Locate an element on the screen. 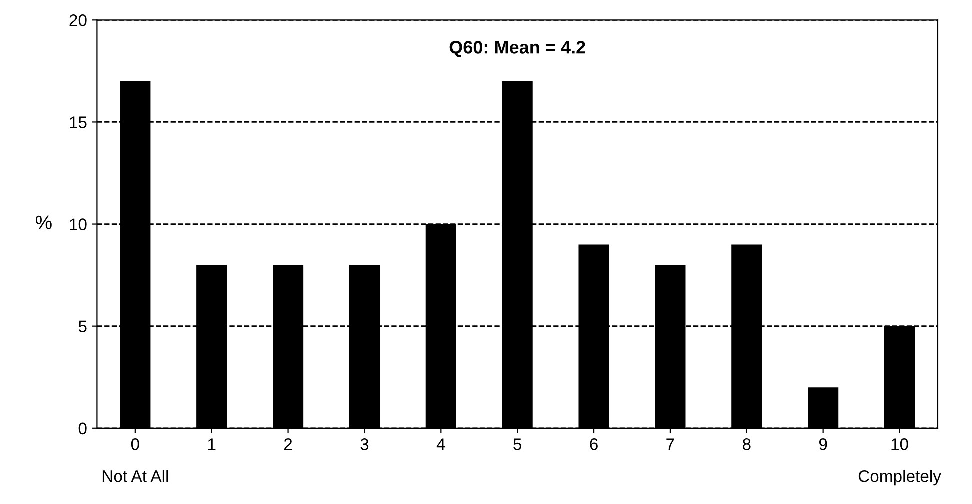  x-tick-label: 10 is located at coordinates (900, 444).